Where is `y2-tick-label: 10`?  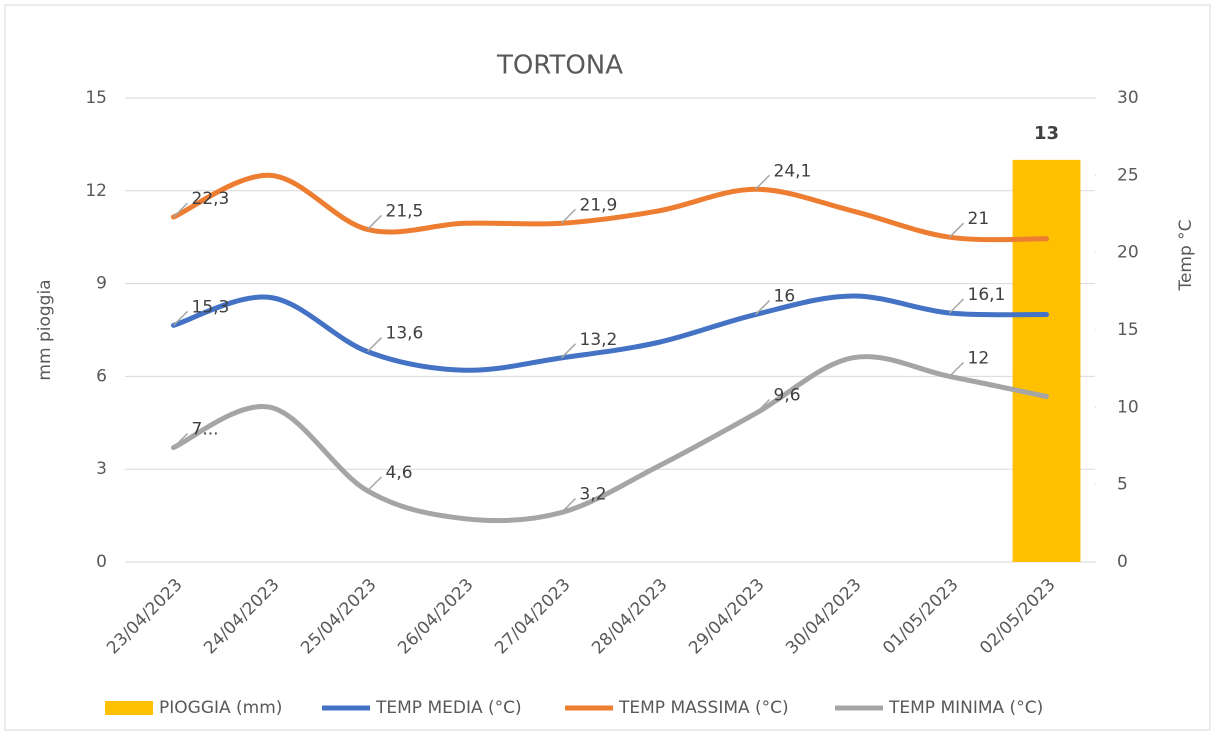
y2-tick-label: 10 is located at coordinates (1128, 407).